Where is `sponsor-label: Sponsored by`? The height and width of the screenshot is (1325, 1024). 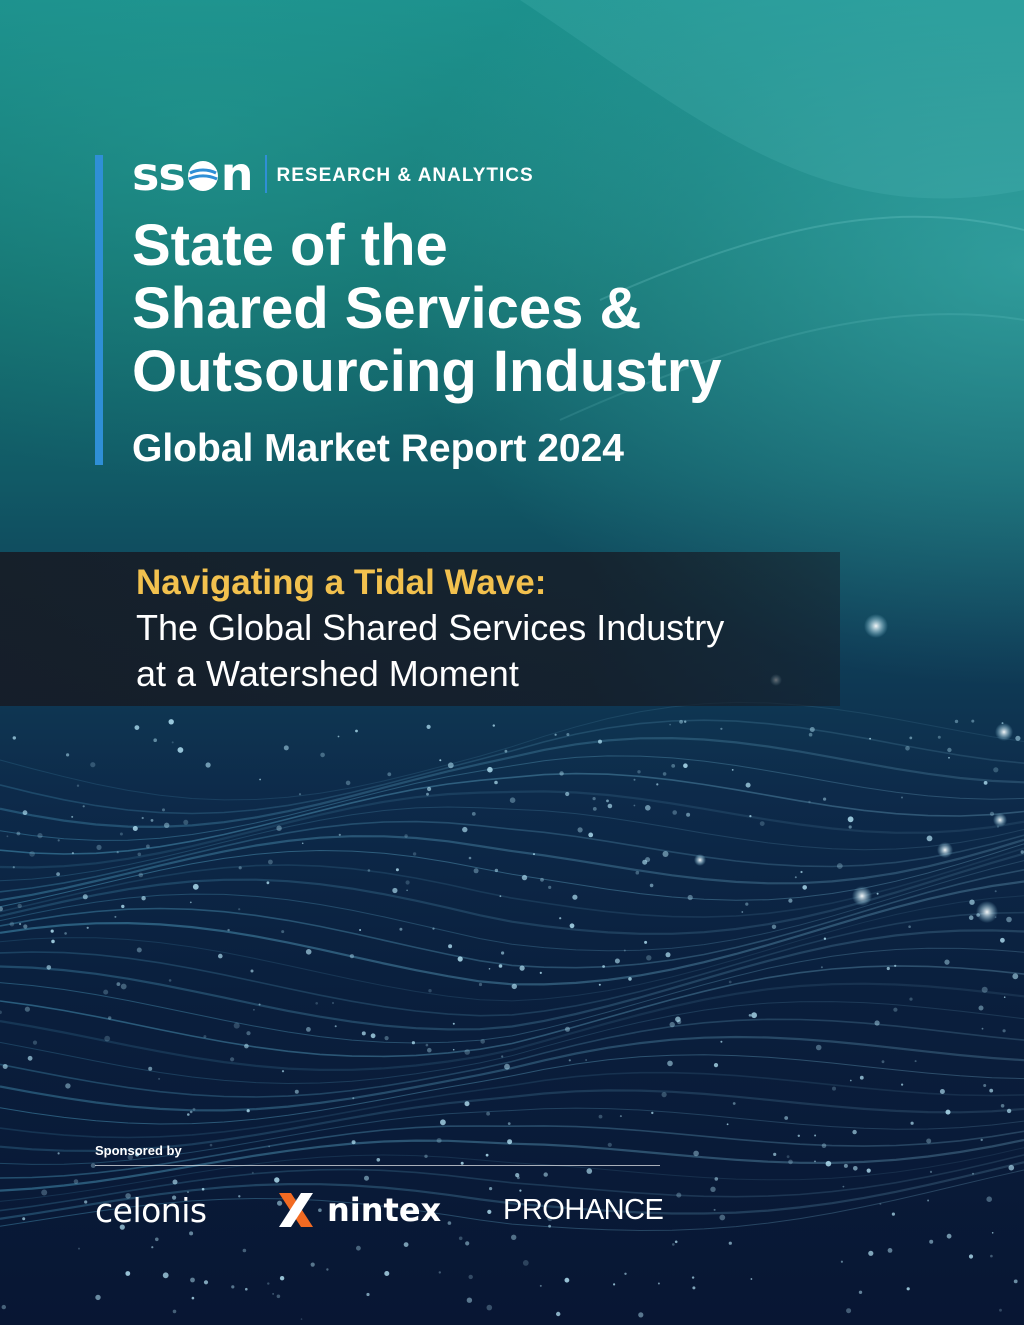 sponsor-label: Sponsored by is located at coordinates (138, 1150).